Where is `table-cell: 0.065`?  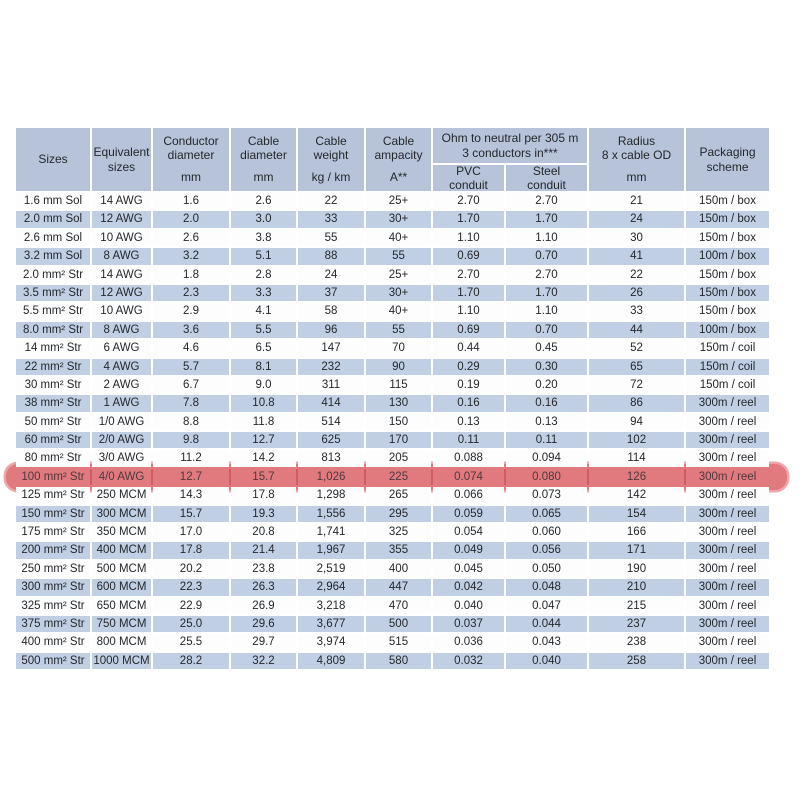 table-cell: 0.065 is located at coordinates (546, 514).